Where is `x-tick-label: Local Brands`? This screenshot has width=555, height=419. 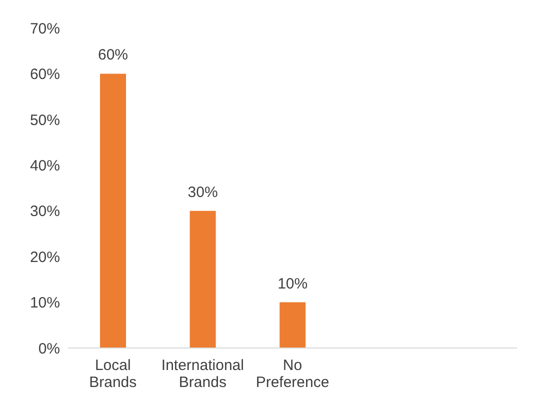 x-tick-label: Local Brands is located at coordinates (113, 374).